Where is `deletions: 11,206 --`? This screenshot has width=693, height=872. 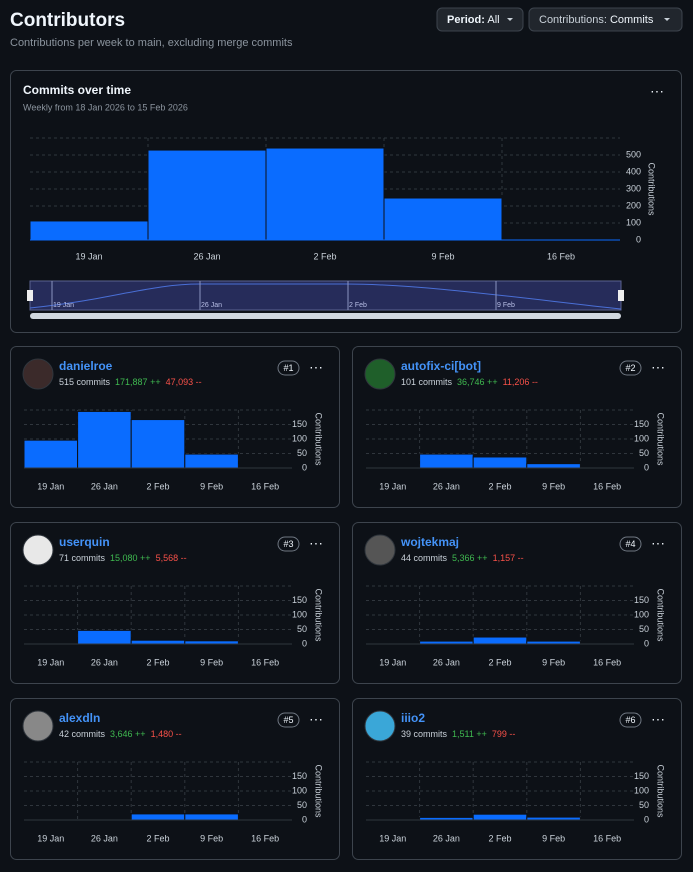 deletions: 11,206 -- is located at coordinates (520, 382).